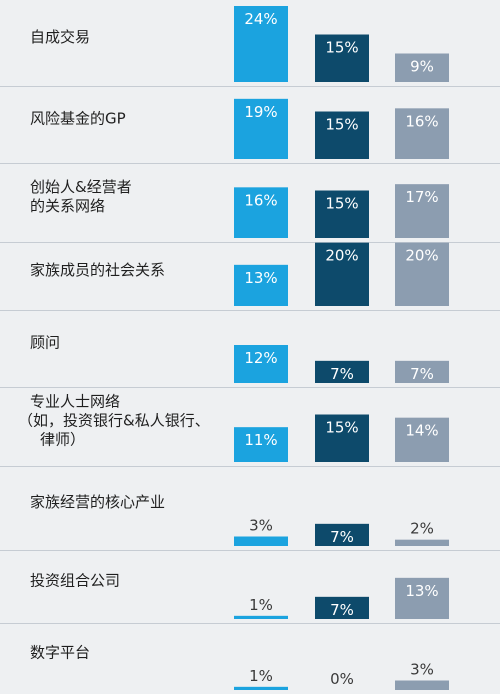 The image size is (500, 694). Describe the element at coordinates (114, 421) in the screenshot. I see `category-label: （如，投资银行&私人银行、` at that location.